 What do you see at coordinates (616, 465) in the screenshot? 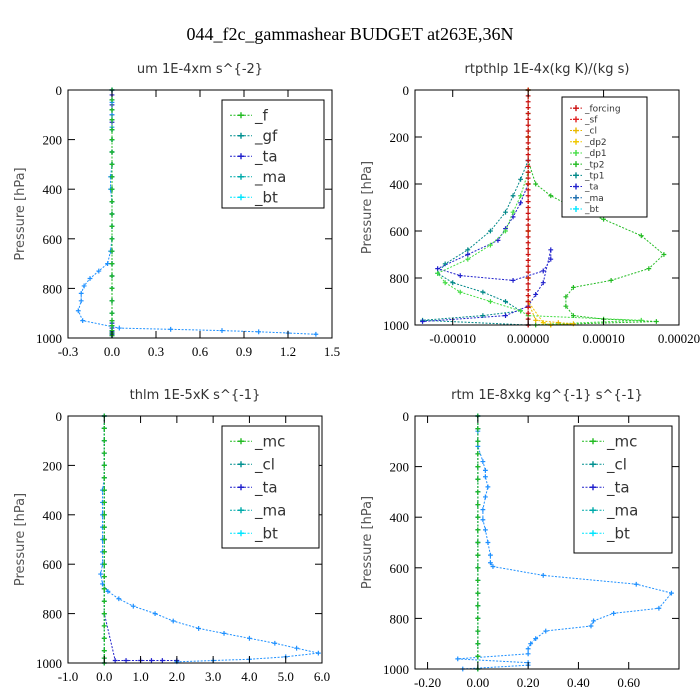
I see `legend-label: _cl` at bounding box center [616, 465].